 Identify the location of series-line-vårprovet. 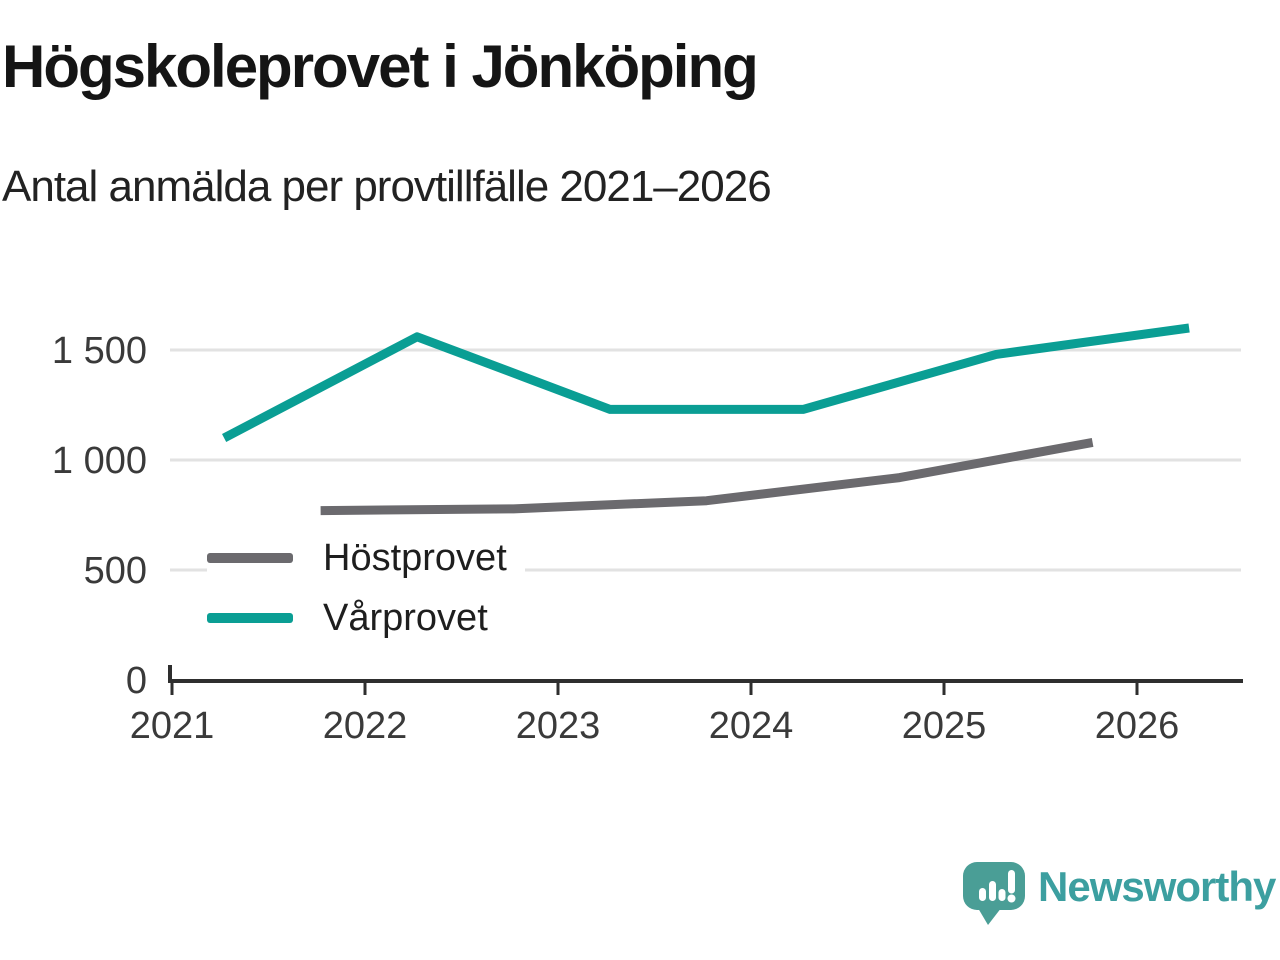
(706, 382).